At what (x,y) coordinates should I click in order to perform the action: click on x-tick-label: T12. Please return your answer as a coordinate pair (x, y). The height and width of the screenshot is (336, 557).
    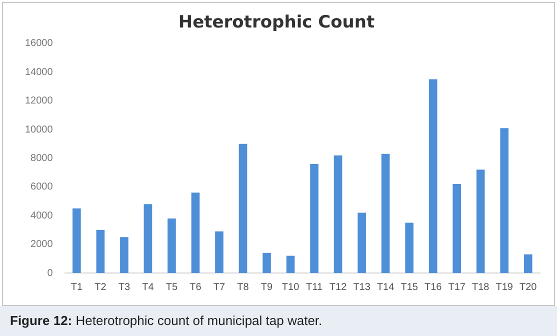
    Looking at the image, I should click on (338, 287).